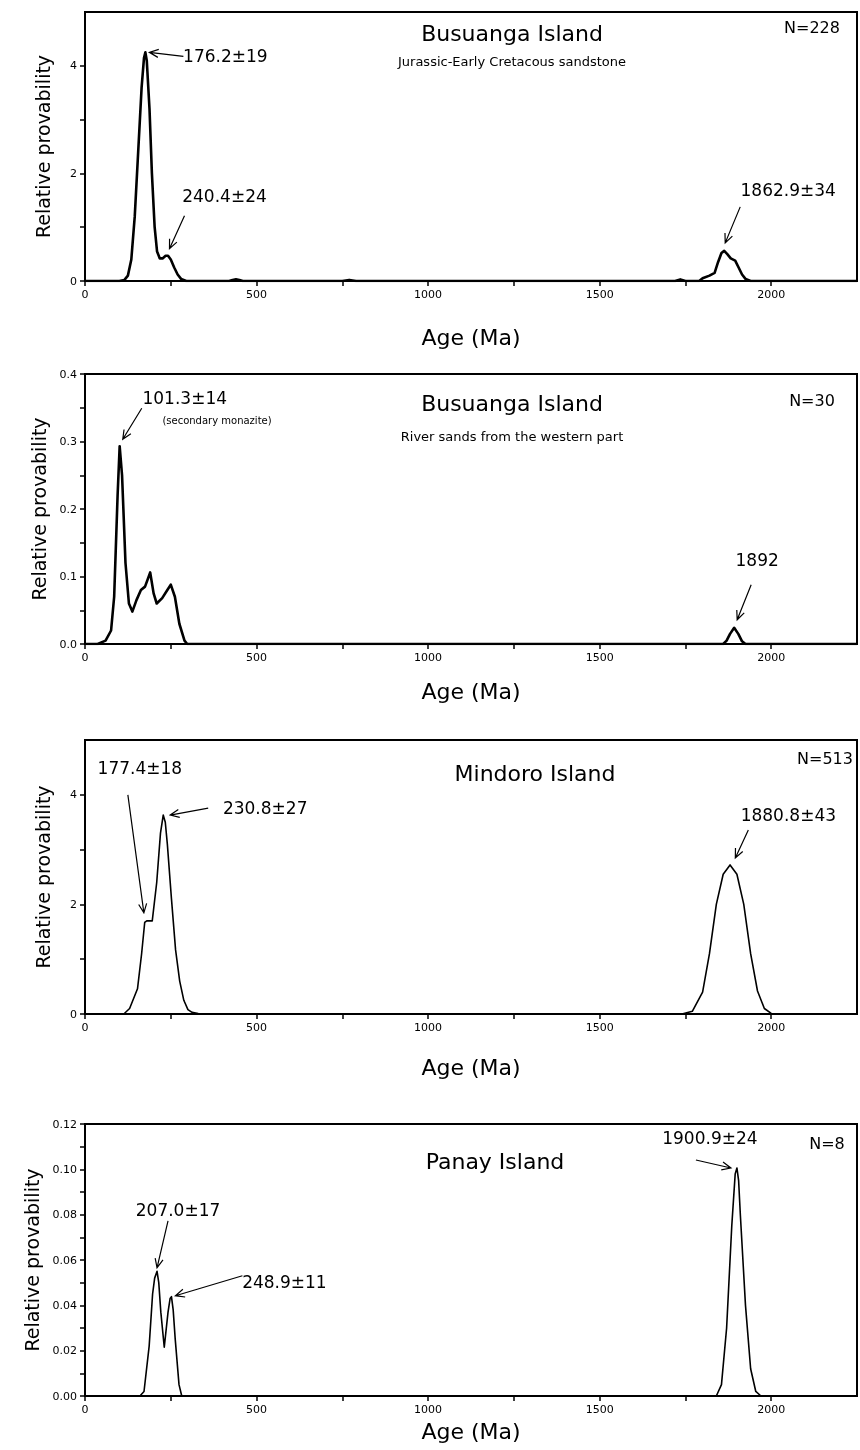 The image size is (860, 1450). What do you see at coordinates (812, 27) in the screenshot?
I see `annotation: N=228` at bounding box center [812, 27].